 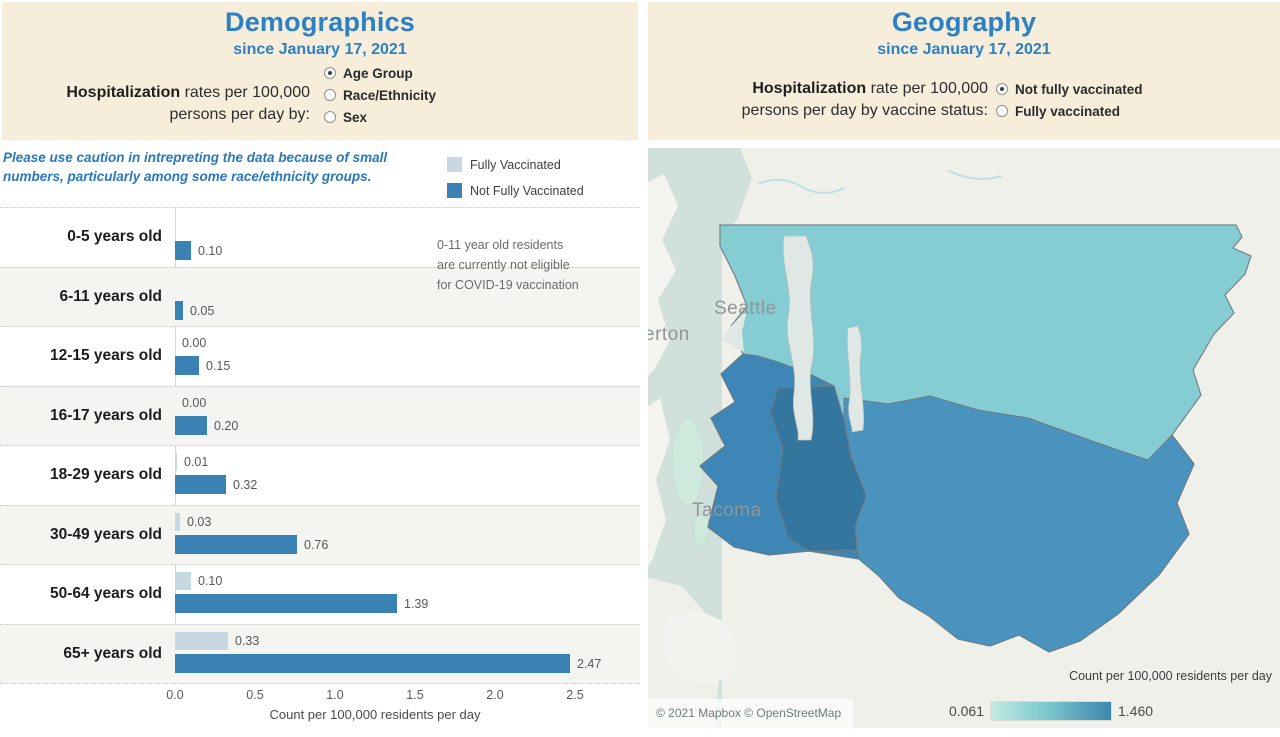 I want to click on legend-entry: Fully Vaccinated, so click(x=515, y=164).